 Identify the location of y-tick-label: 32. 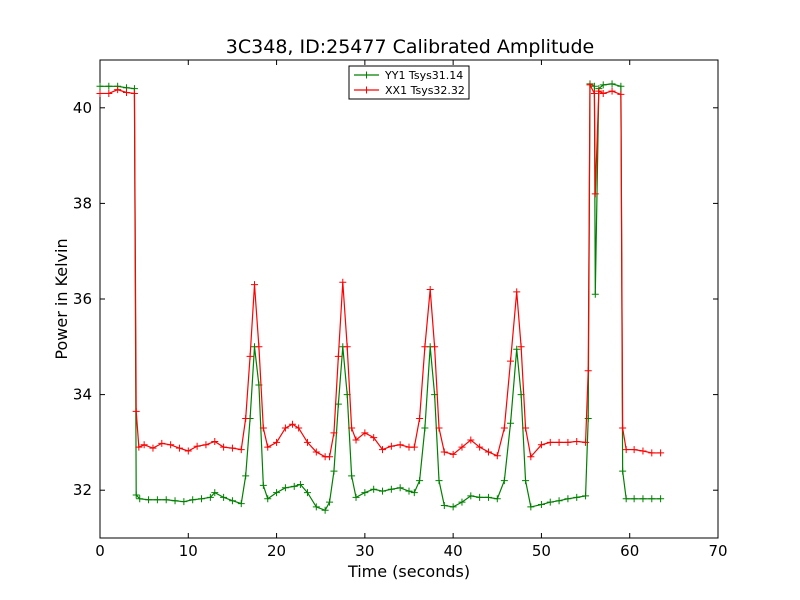
(82, 490).